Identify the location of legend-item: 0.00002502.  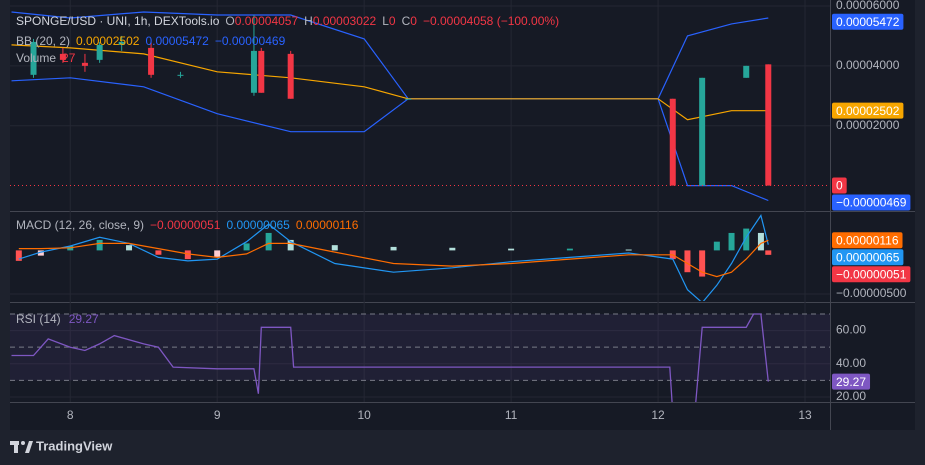
(108, 41).